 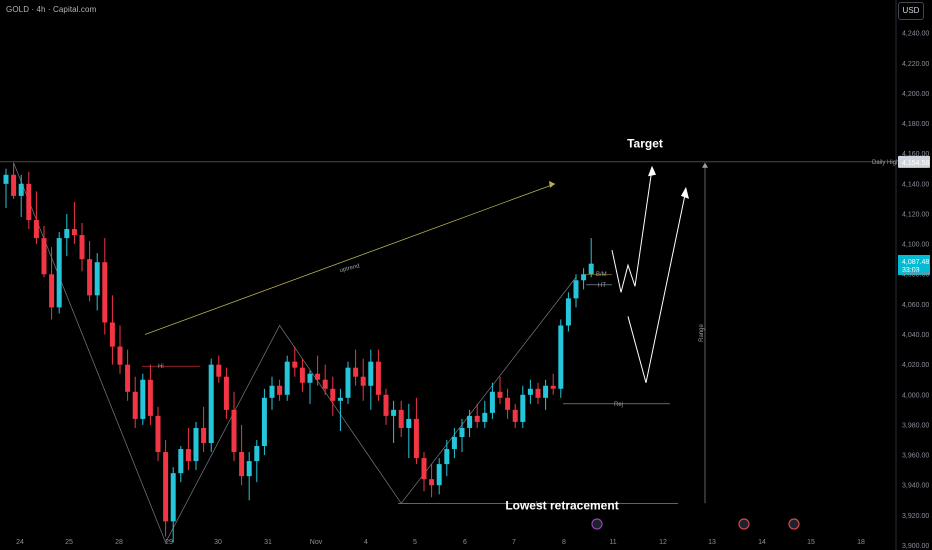 I want to click on x-tick-label: 25, so click(x=69, y=542).